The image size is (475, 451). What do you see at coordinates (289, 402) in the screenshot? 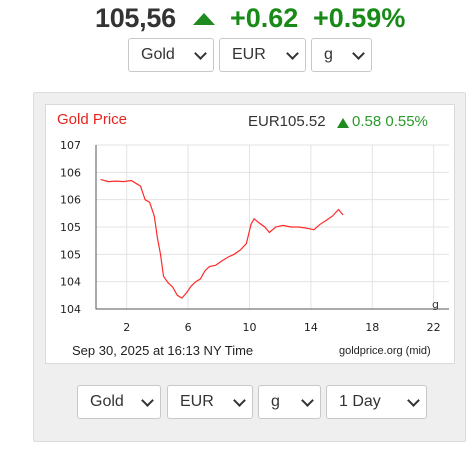
I see `bottom-unit-select: g` at bounding box center [289, 402].